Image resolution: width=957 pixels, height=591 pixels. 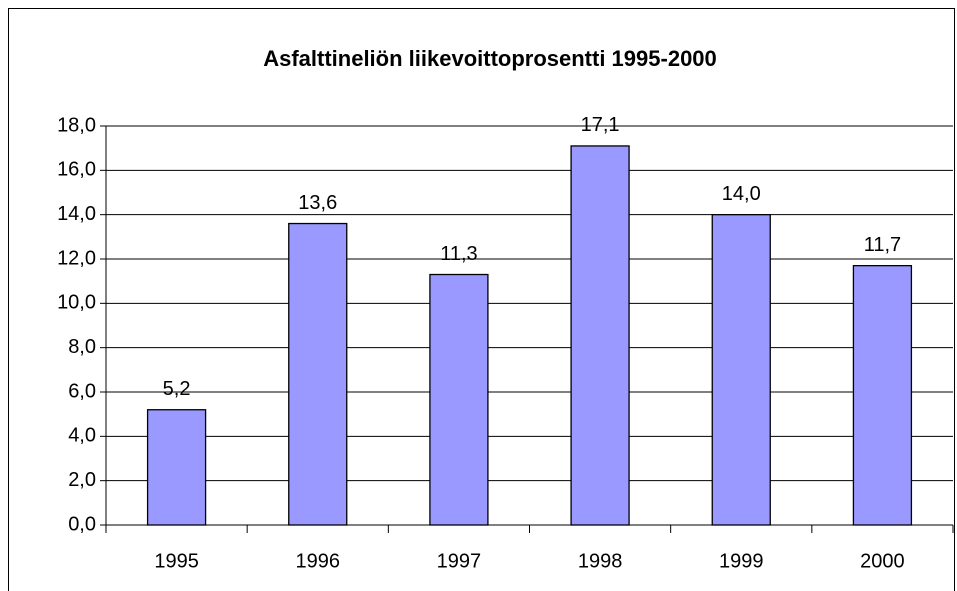 What do you see at coordinates (76, 214) in the screenshot?
I see `y-tick-label: 14,0` at bounding box center [76, 214].